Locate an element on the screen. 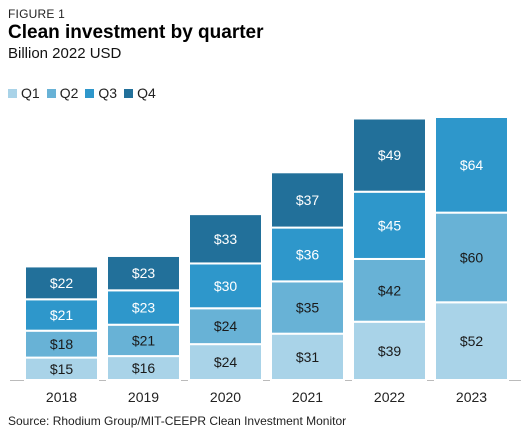 The width and height of the screenshot is (531, 434). x-tick-label-2018: 2018 is located at coordinates (61, 397).